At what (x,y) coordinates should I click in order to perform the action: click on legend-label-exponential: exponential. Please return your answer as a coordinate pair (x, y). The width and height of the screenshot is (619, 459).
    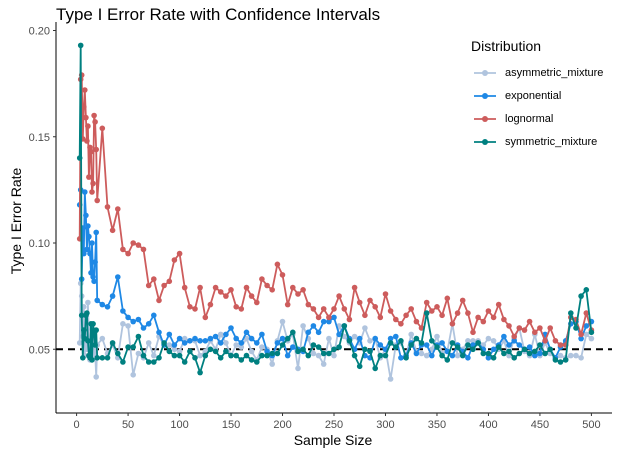
    Looking at the image, I should click on (533, 95).